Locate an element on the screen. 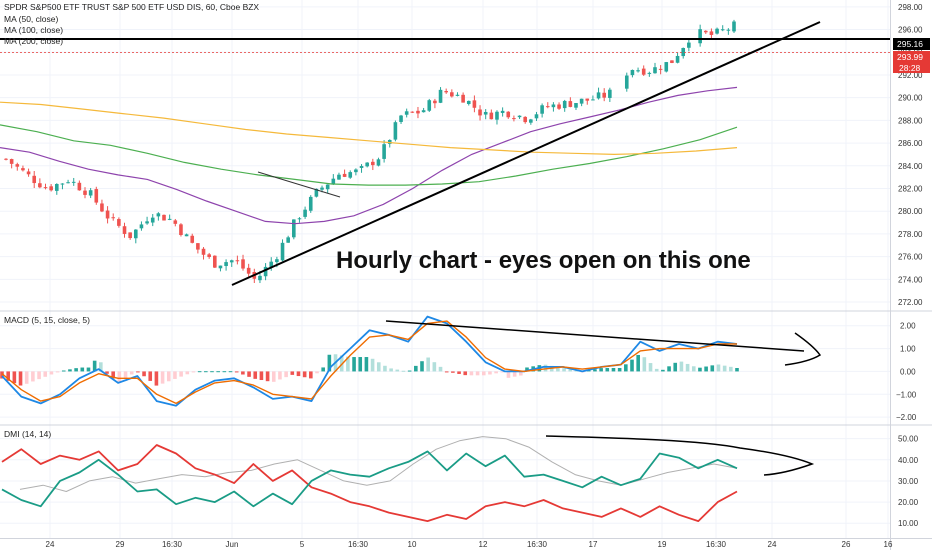 This screenshot has width=932, height=555. dmi-tick-label: 40.00 is located at coordinates (908, 460).